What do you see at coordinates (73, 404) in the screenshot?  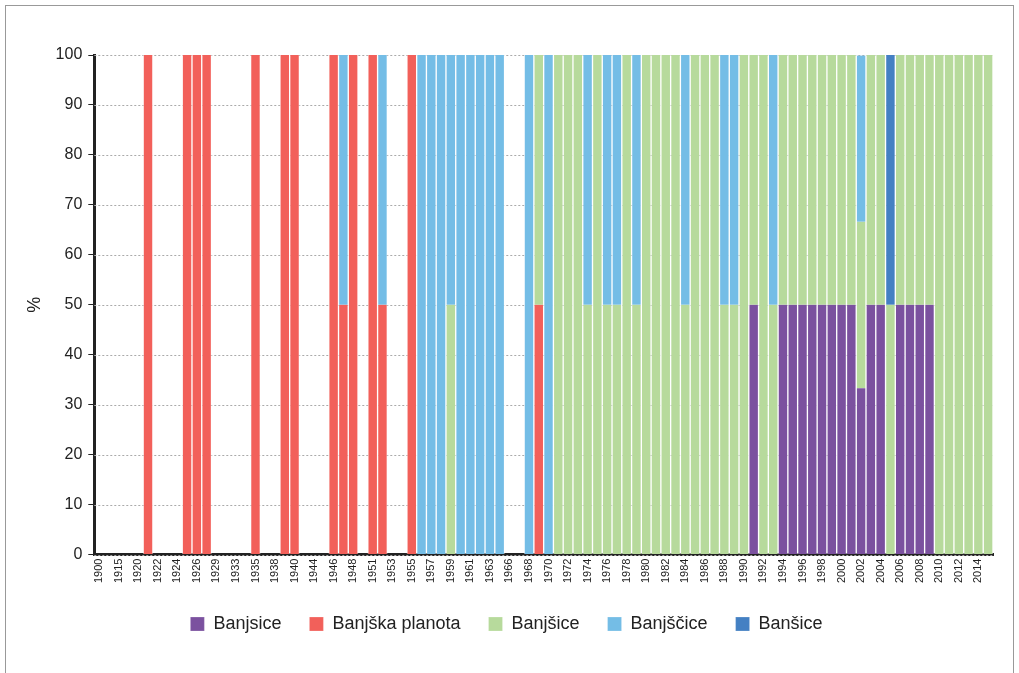 I see `y-tick-label: 30` at bounding box center [73, 404].